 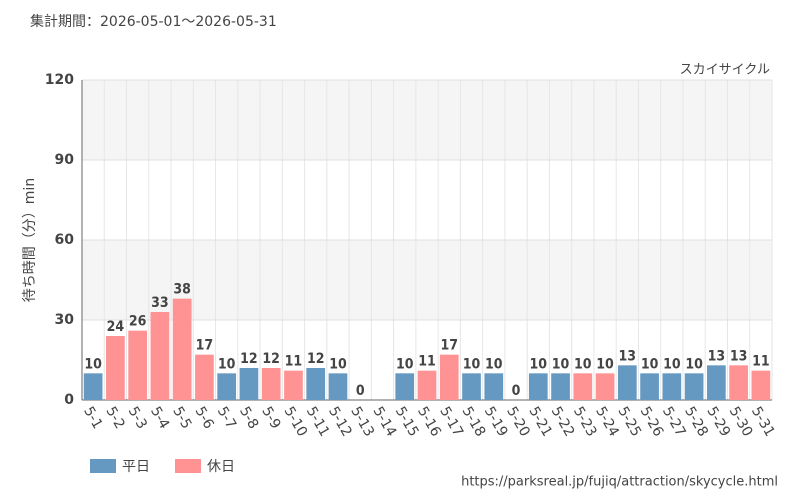 What do you see at coordinates (59, 80) in the screenshot?
I see `y-tick-label: 120` at bounding box center [59, 80].